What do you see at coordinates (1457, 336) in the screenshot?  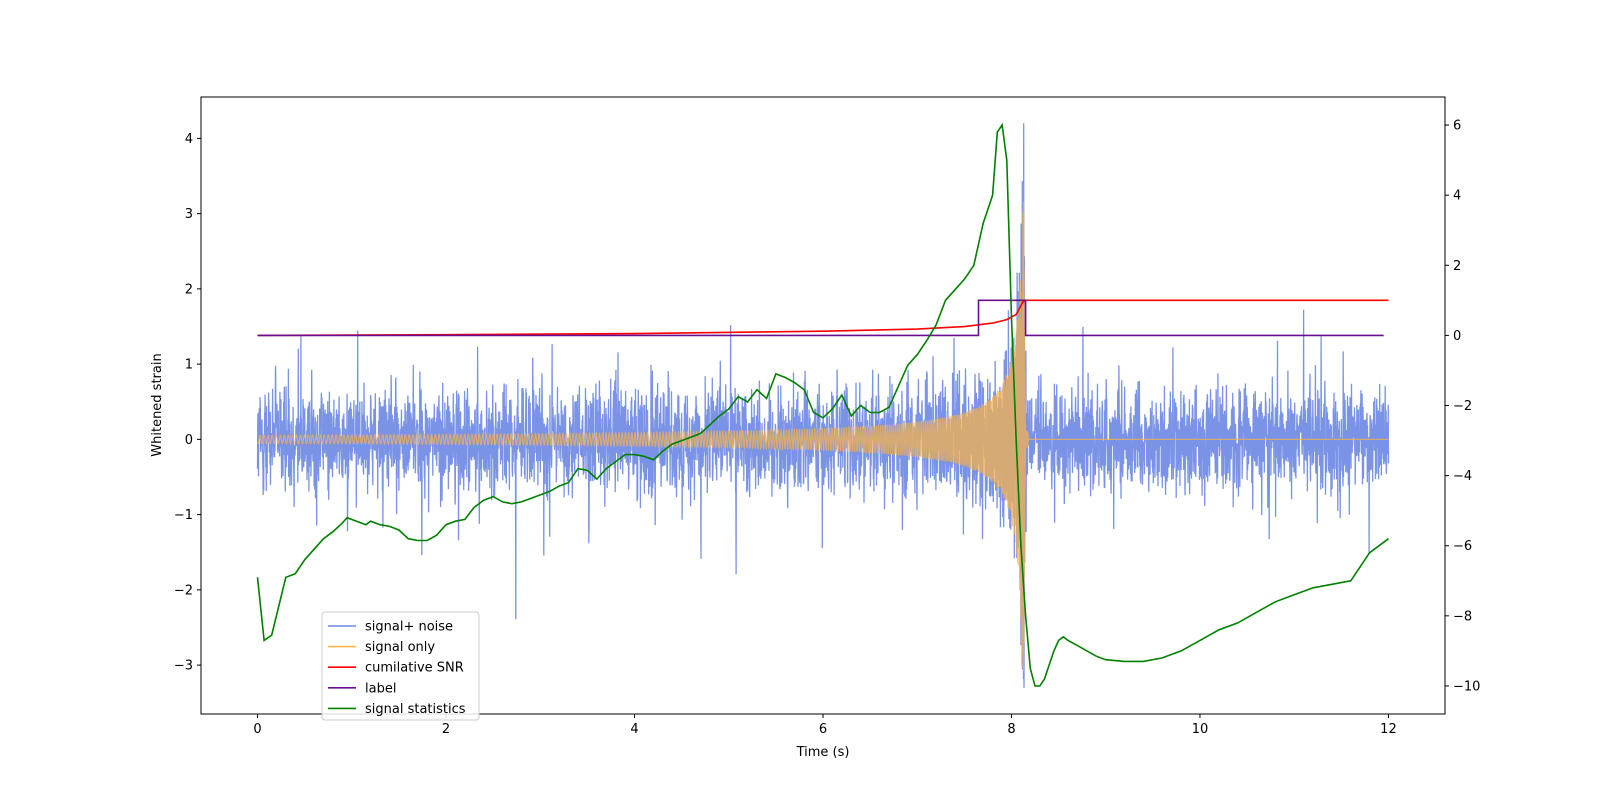 I see `y2-tick-label: 0` at bounding box center [1457, 336].